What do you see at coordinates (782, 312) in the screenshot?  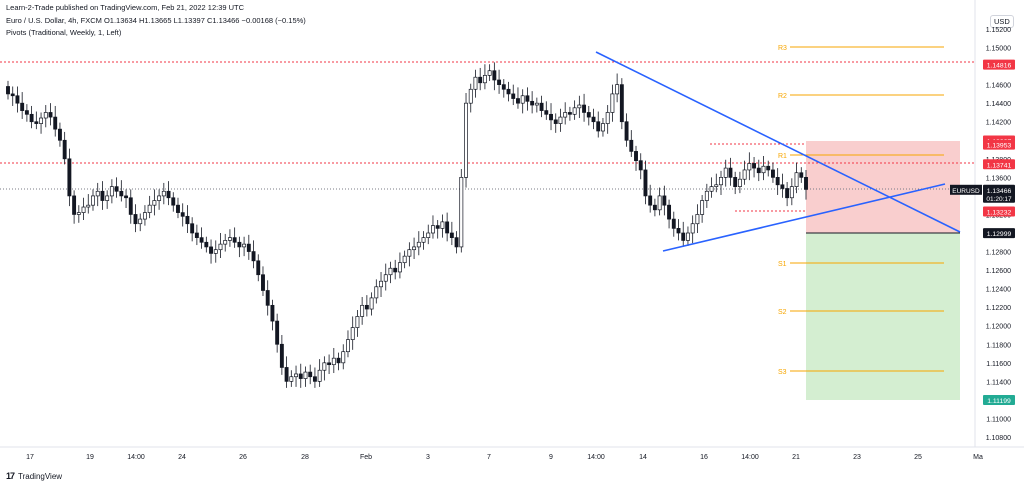 I see `pivot-label: S2` at bounding box center [782, 312].